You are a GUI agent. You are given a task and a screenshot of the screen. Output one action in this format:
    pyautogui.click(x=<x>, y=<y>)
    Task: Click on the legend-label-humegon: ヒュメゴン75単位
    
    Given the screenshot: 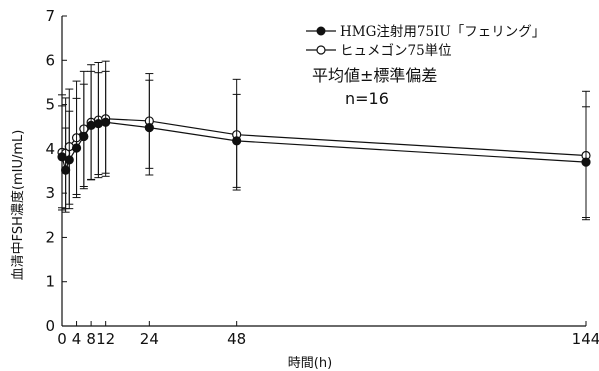 What is the action you would take?
    pyautogui.click(x=396, y=50)
    